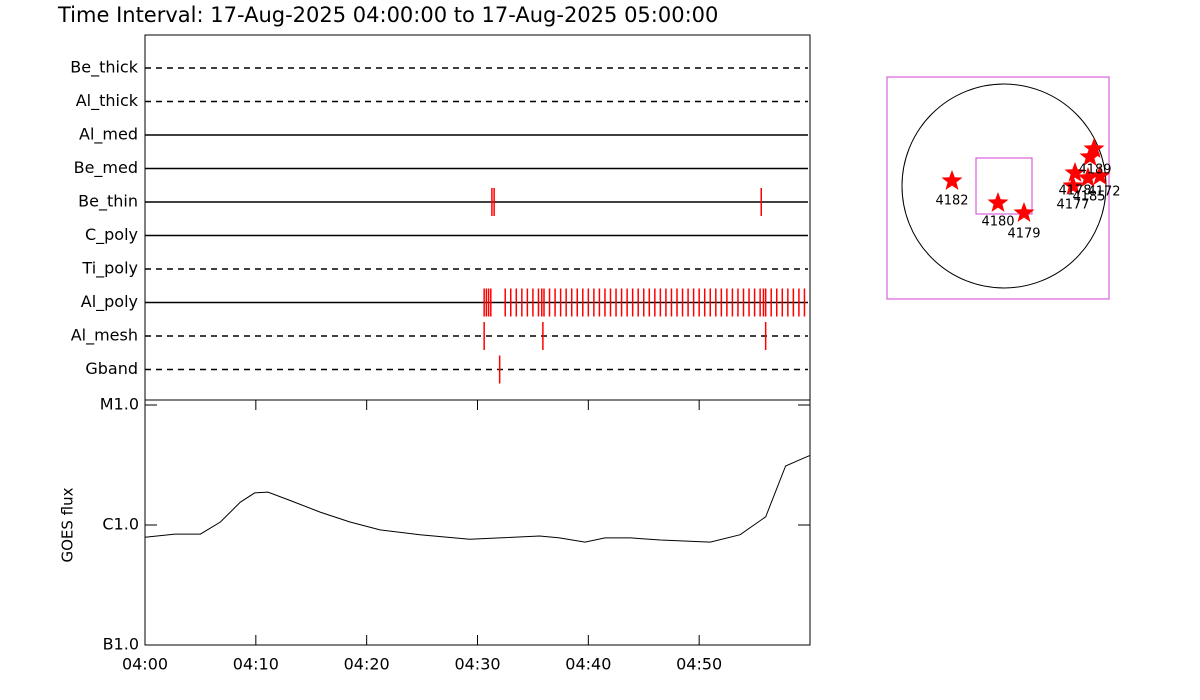 Image resolution: width=1200 pixels, height=700 pixels. I want to click on x-tick-label: 04:00, so click(145, 664).